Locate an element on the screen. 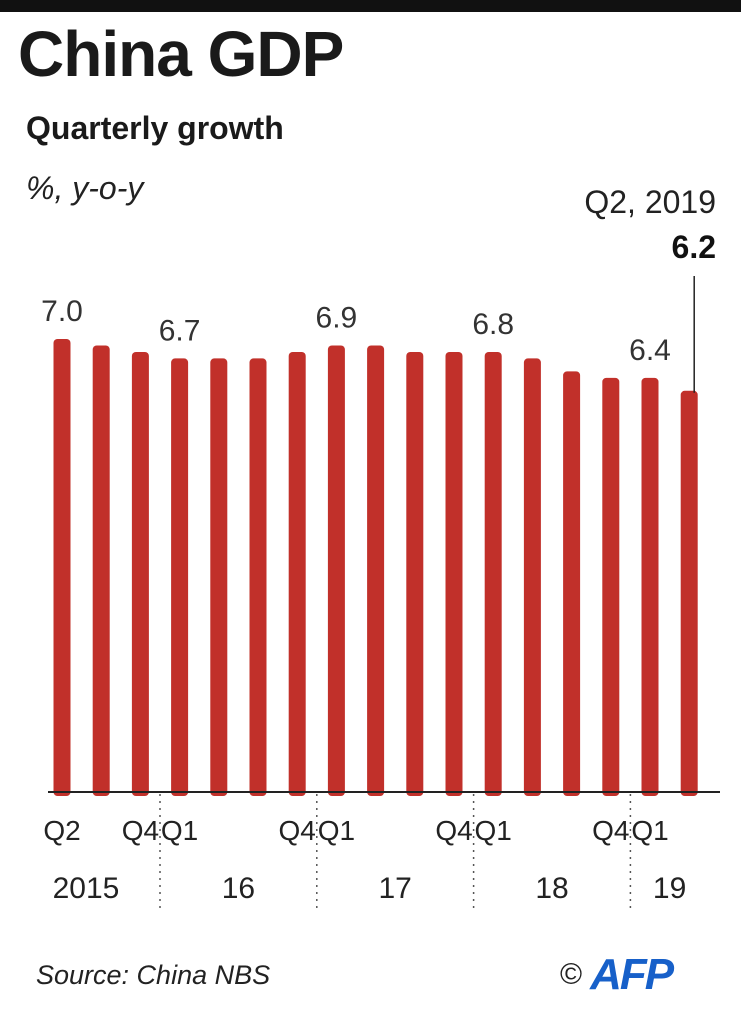 The height and width of the screenshot is (1024, 741). bar-q4-2018 is located at coordinates (611, 586).